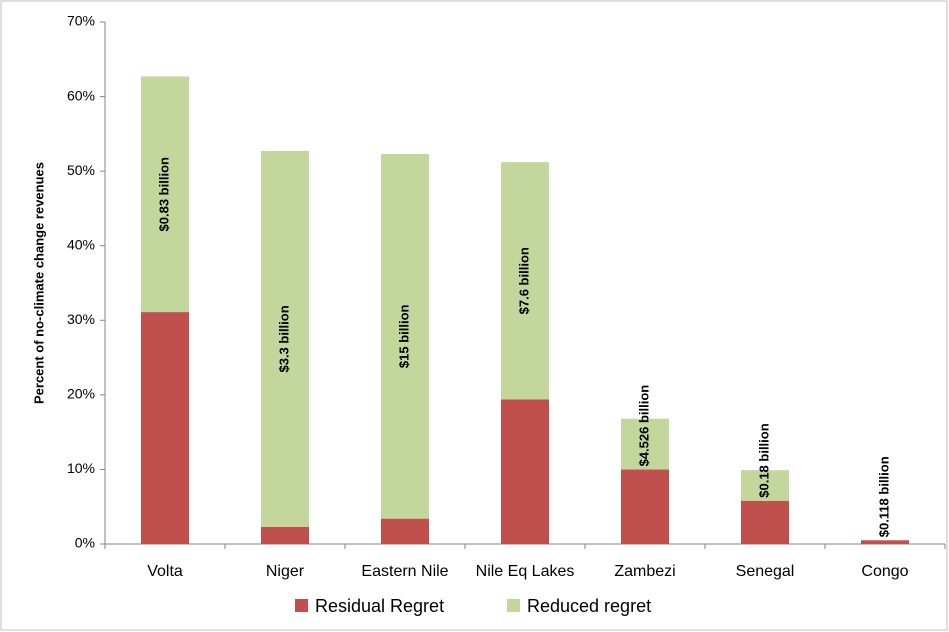 The height and width of the screenshot is (632, 949). I want to click on annotation: $3.3 billion, so click(283, 338).